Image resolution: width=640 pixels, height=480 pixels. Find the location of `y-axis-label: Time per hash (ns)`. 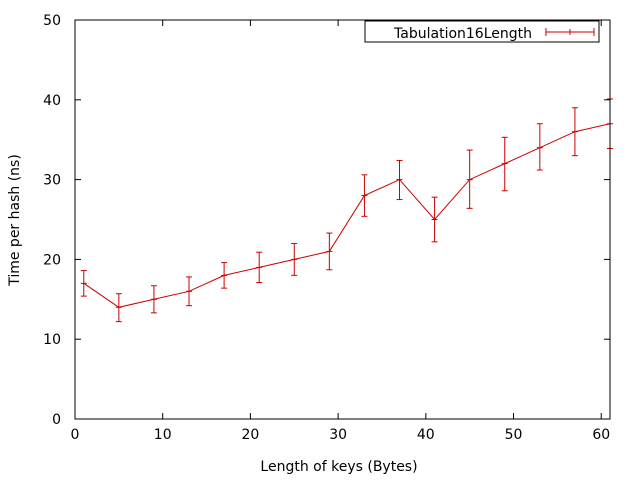

y-axis-label: Time per hash (ns) is located at coordinates (15, 220).